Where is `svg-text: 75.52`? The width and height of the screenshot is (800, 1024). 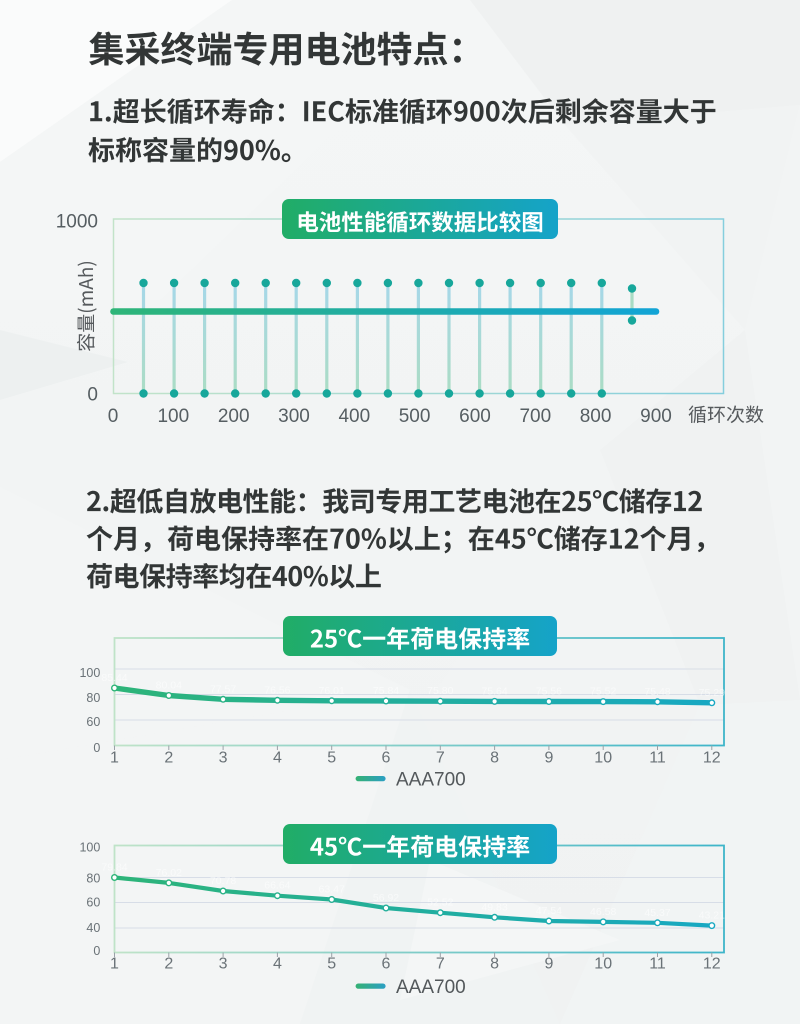 svg-text: 75.52 is located at coordinates (603, 692).